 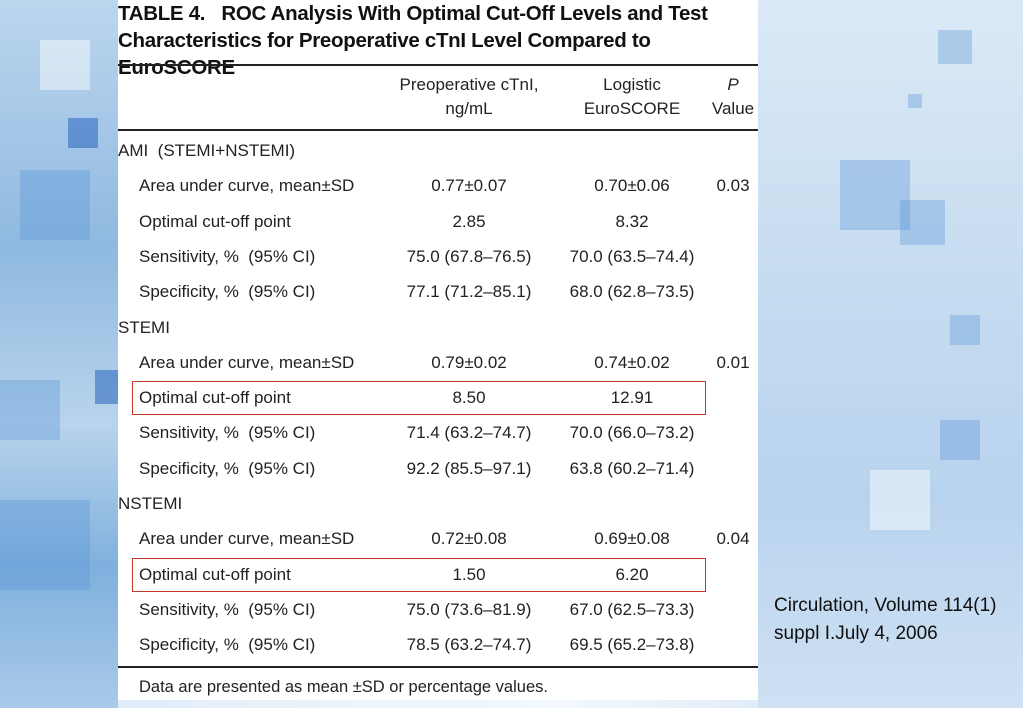 I want to click on group-label: NSTEMI, so click(x=150, y=503).